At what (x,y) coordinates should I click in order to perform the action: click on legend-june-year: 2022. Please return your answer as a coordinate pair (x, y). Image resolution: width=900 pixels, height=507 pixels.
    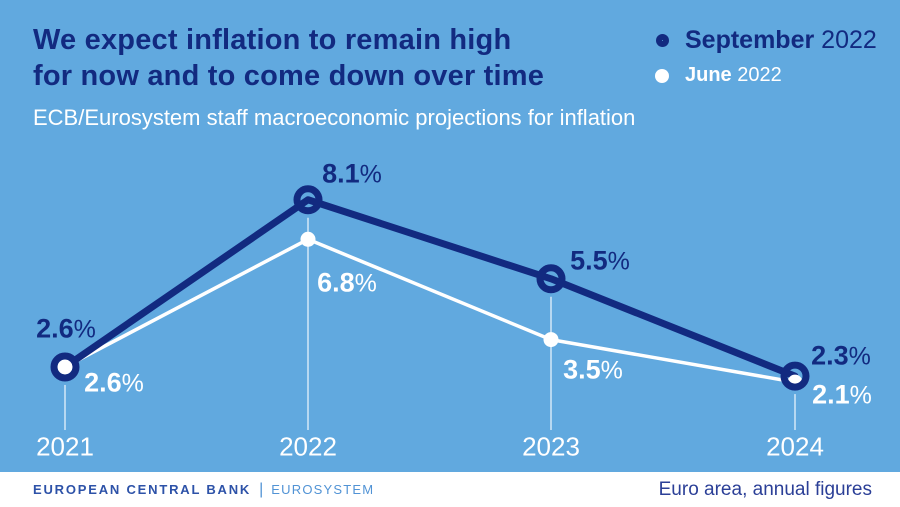
    Looking at the image, I should click on (759, 75).